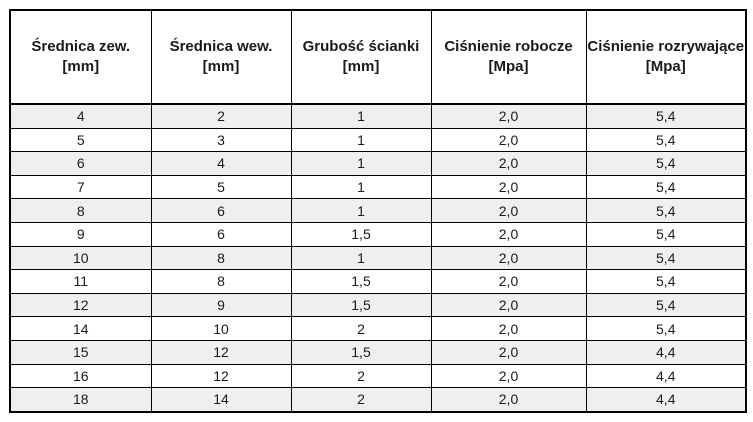 This screenshot has width=753, height=422. I want to click on column-header-1: Średnica zew. [mm], so click(80, 57).